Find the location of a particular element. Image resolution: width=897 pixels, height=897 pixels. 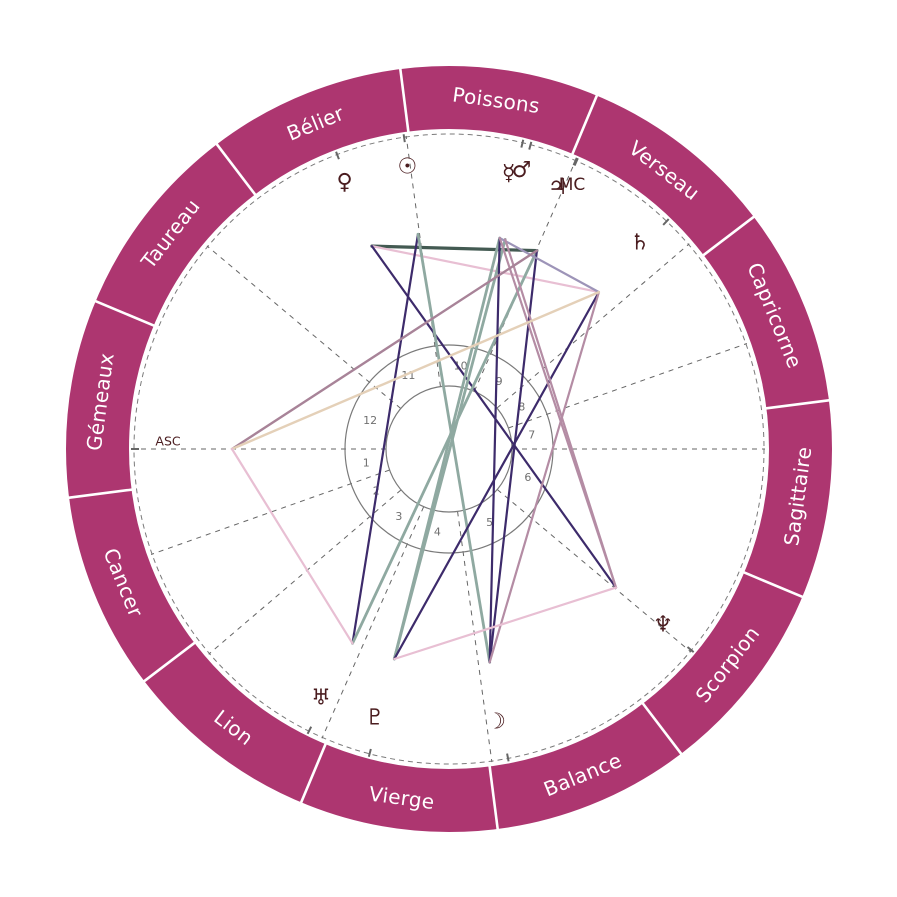

house-number-6: 6 is located at coordinates (527, 477).